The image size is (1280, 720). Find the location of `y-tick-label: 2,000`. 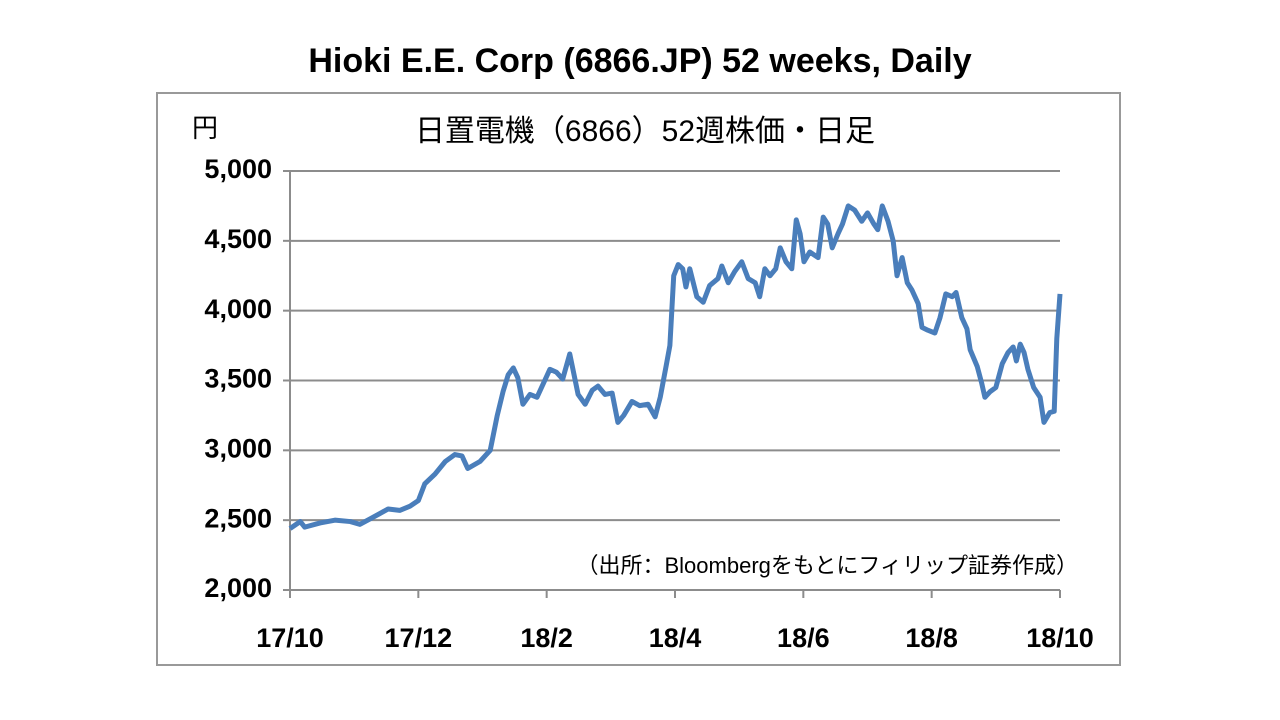

y-tick-label: 2,000 is located at coordinates (238, 588).